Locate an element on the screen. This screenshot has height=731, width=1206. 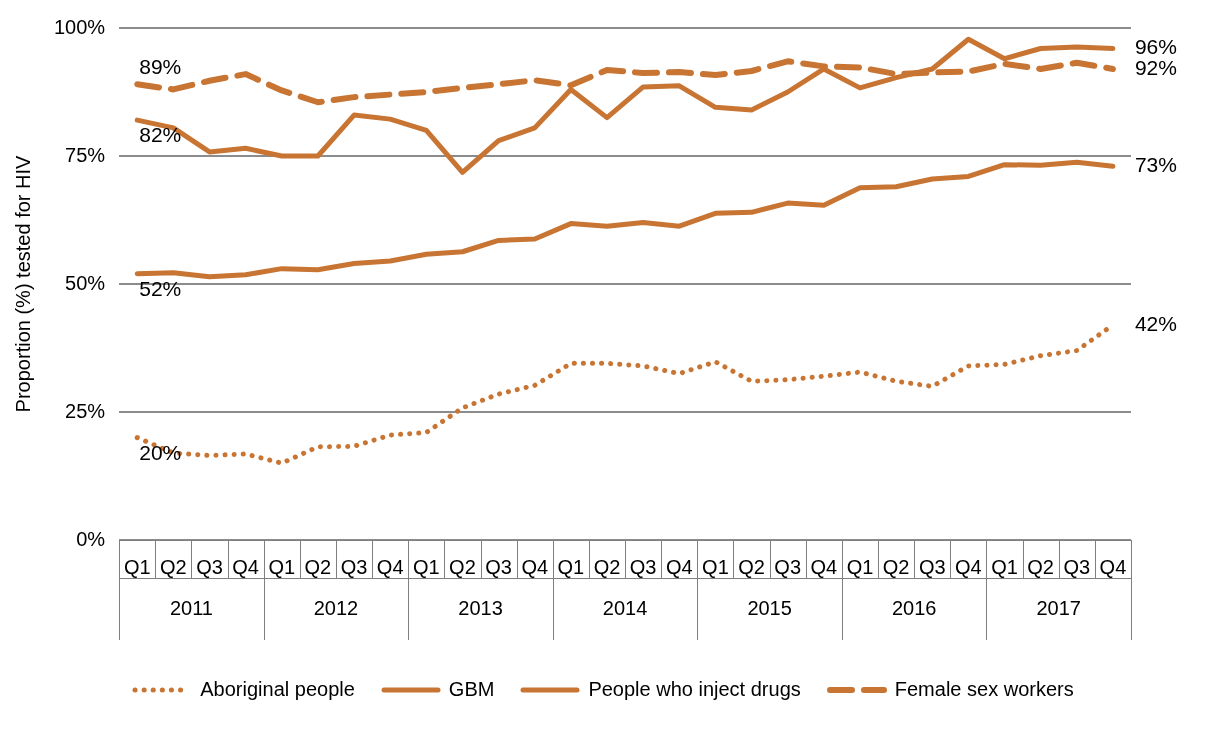
legend-label: Female sex workers is located at coordinates (984, 689).